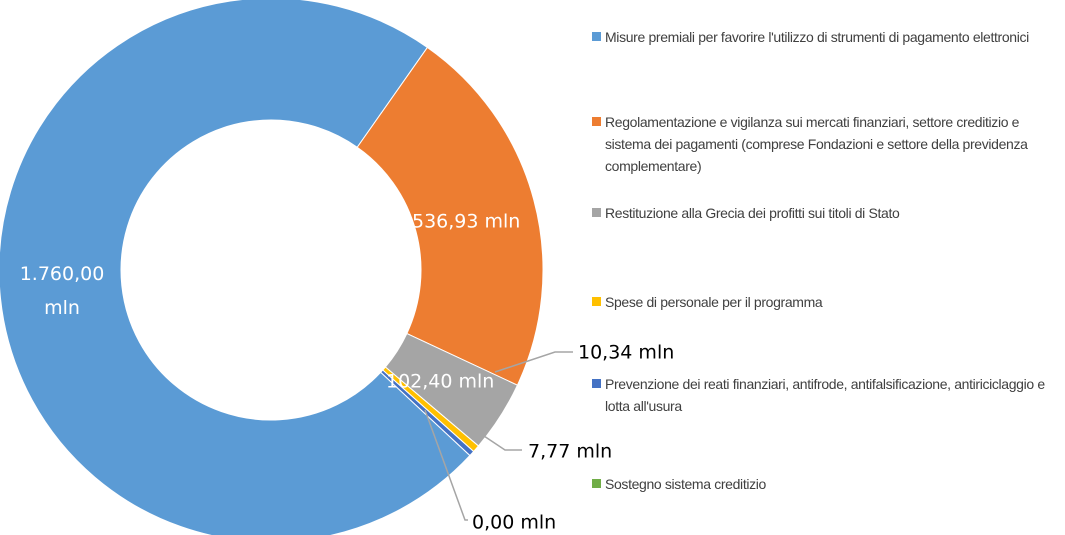 This screenshot has width=1065, height=535. I want to click on data-label: 1.760,00 mln, so click(62, 291).